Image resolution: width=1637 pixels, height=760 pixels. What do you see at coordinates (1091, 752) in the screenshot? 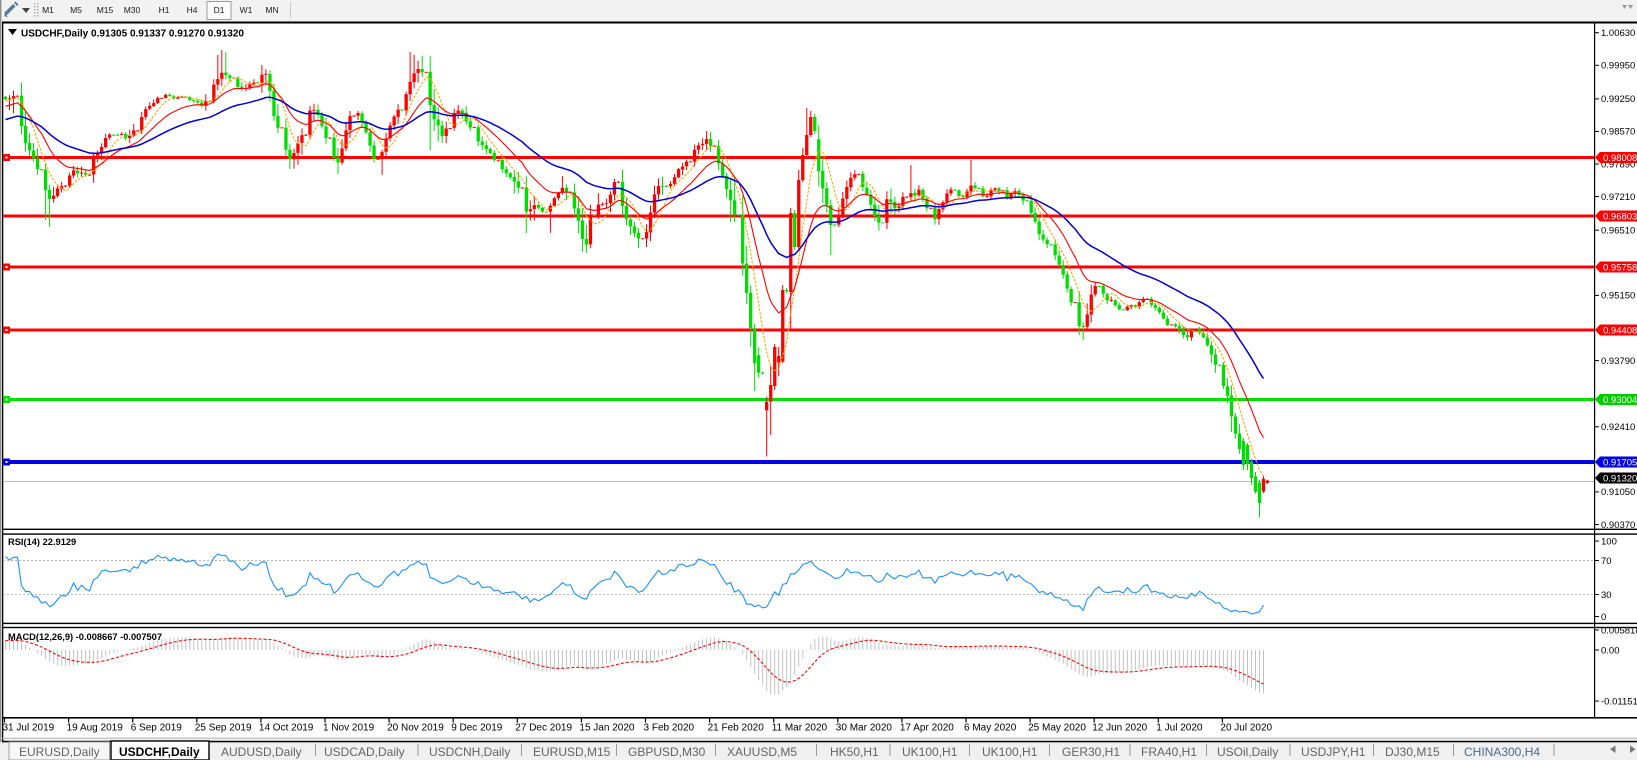
I see `svg-text: GER30,H1` at bounding box center [1091, 752].